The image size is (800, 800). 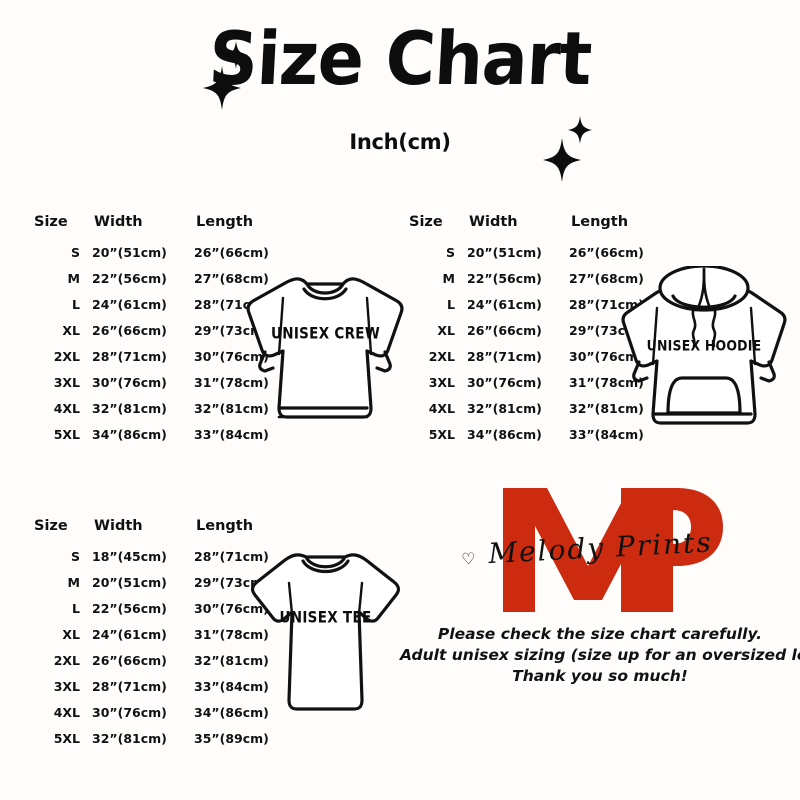 I want to click on table-row: 4XL 30”(76cm) 34”(86cm), so click(x=164, y=713).